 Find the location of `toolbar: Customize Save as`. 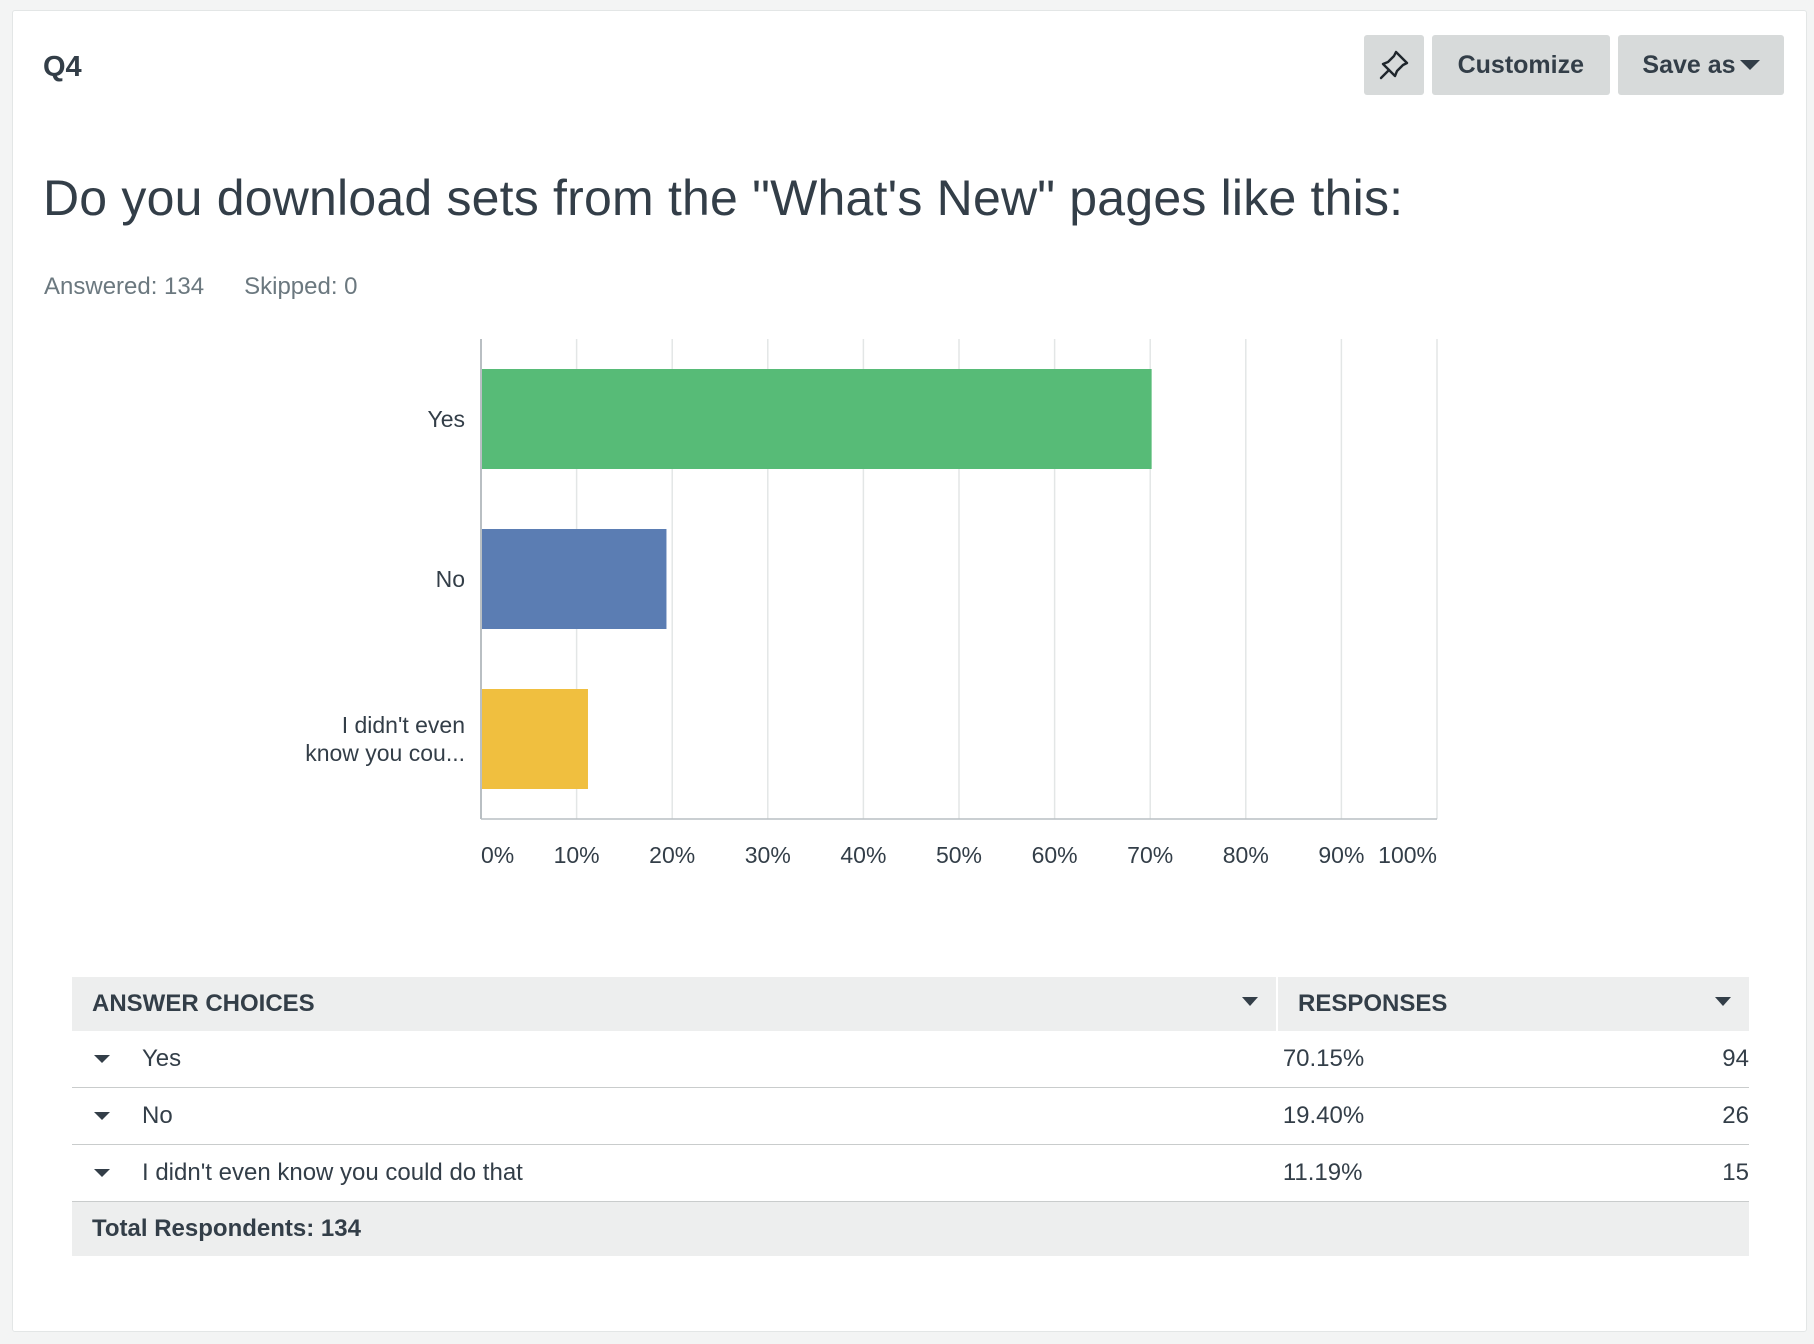

toolbar: Customize Save as is located at coordinates (1573, 65).